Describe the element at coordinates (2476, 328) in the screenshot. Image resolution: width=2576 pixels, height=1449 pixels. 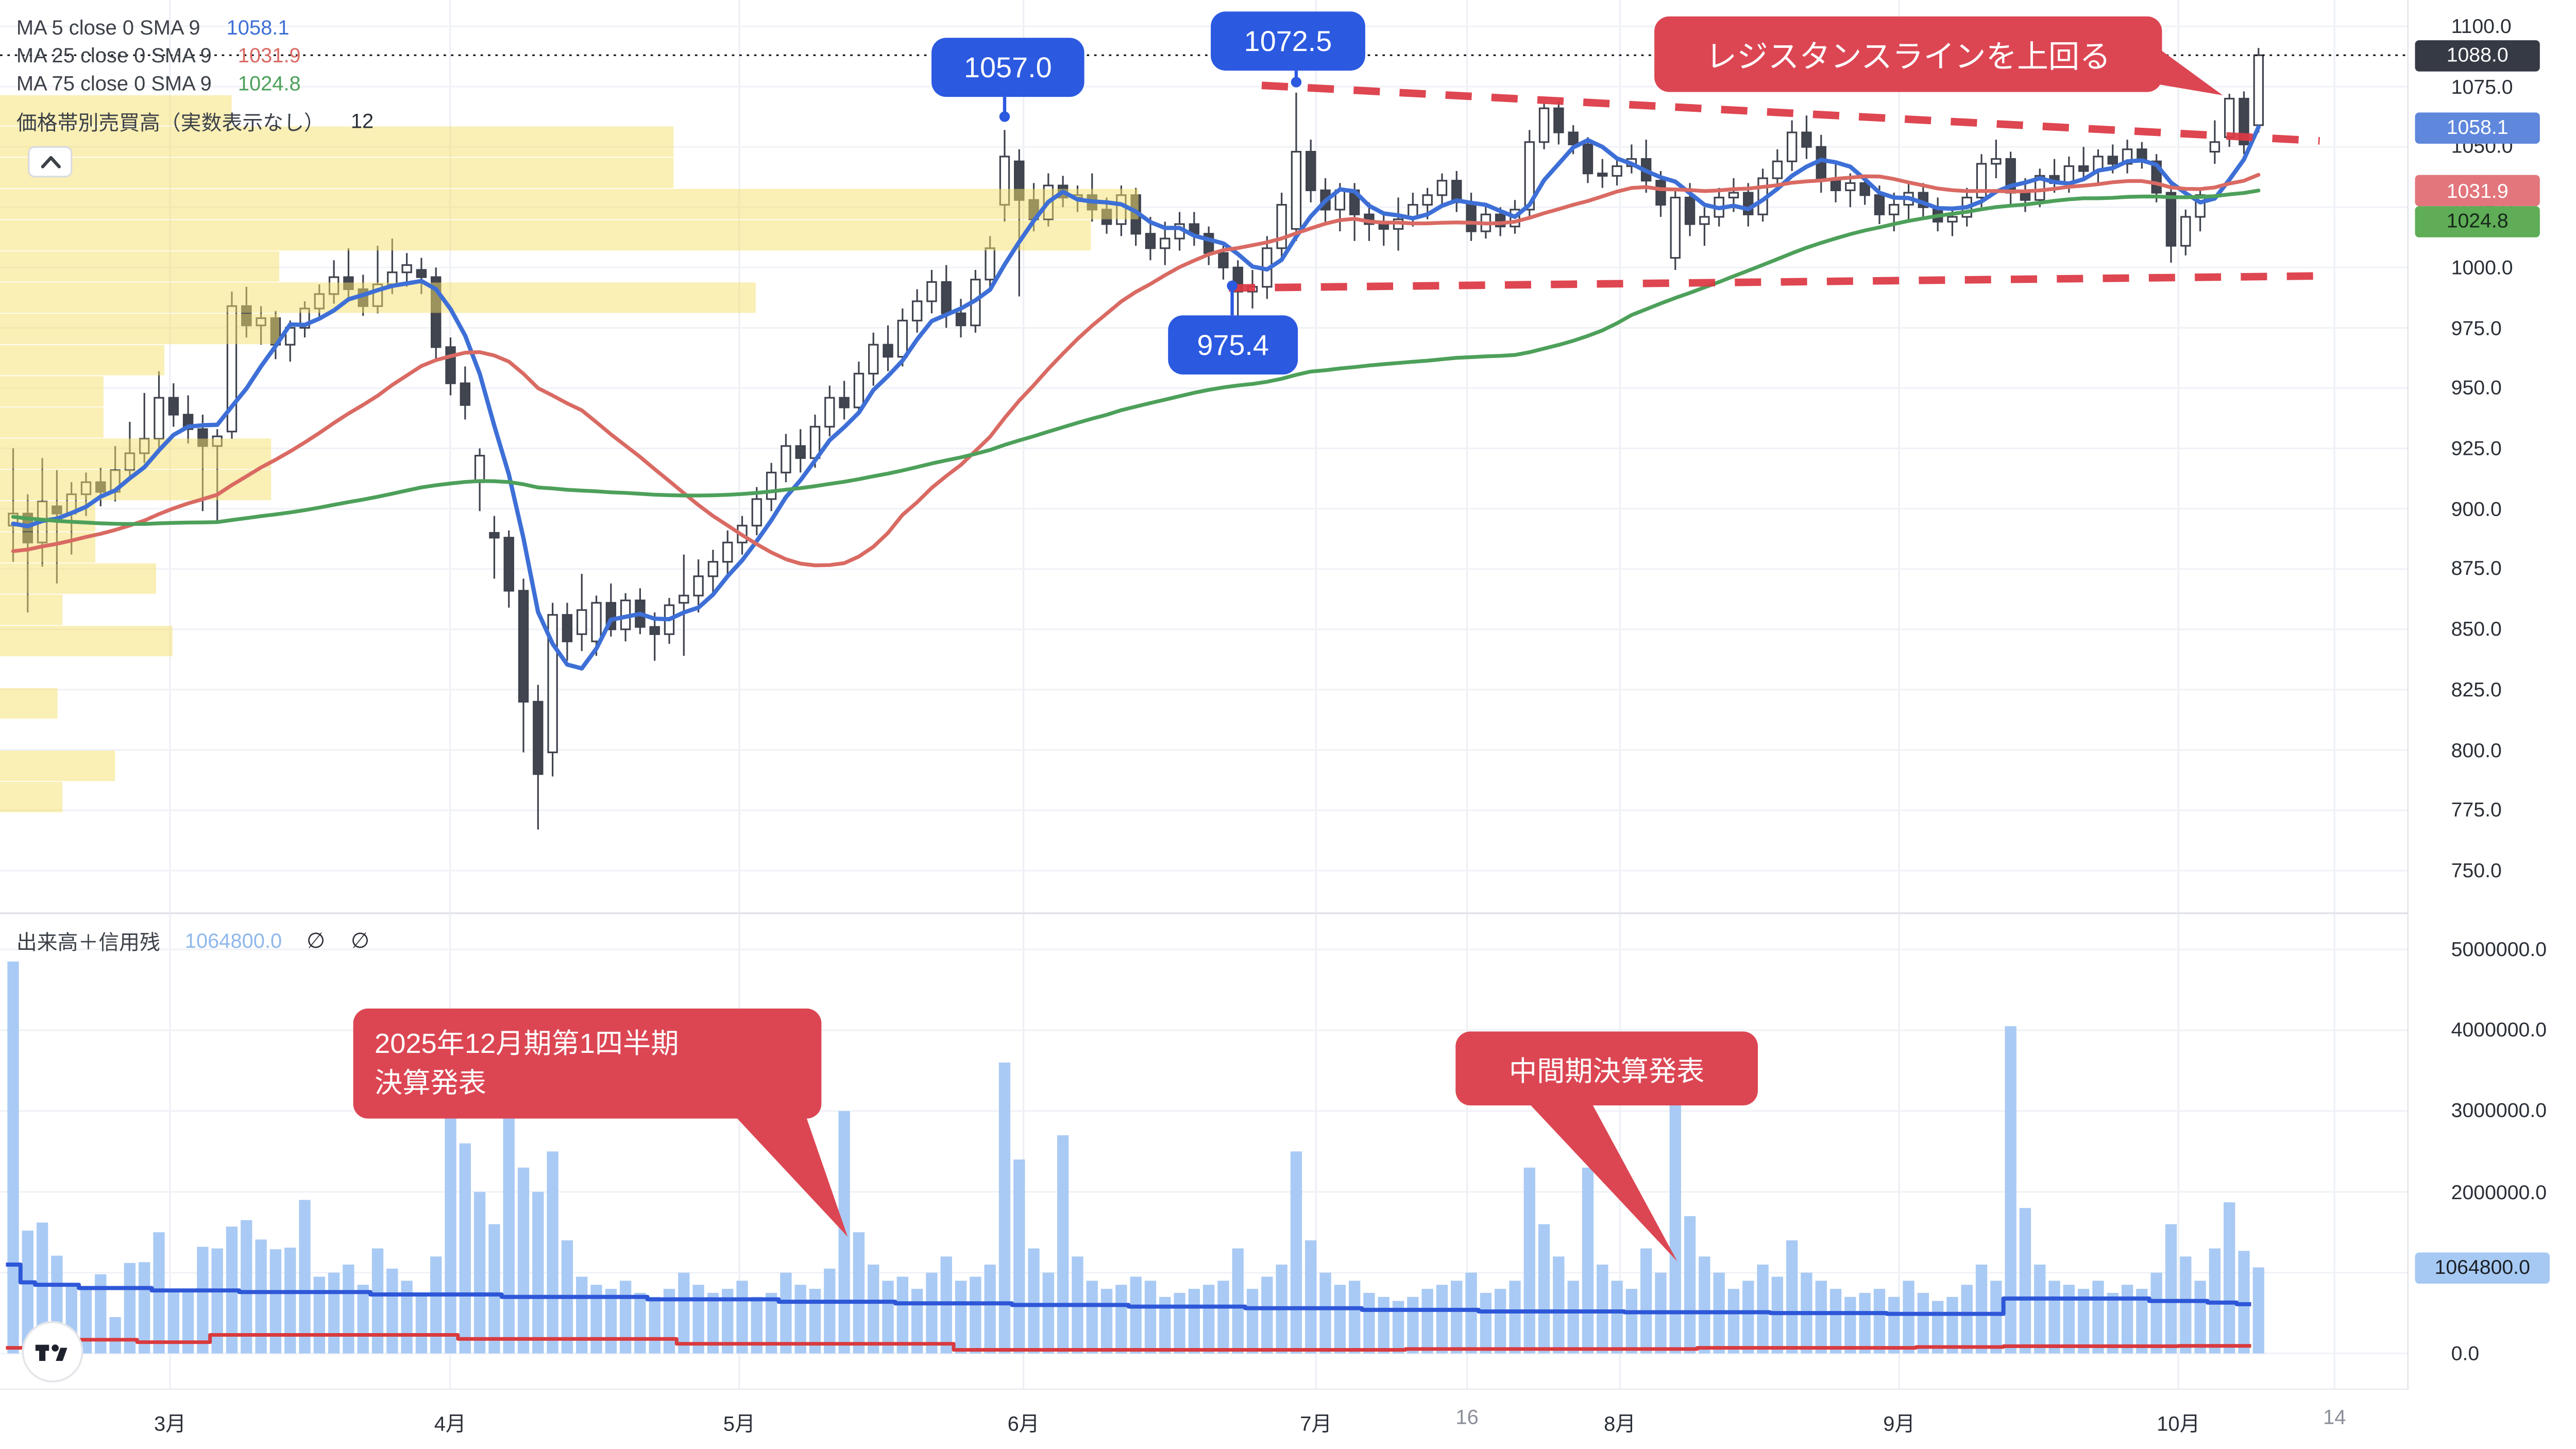
I see `price-axis-label: 975.0` at that location.